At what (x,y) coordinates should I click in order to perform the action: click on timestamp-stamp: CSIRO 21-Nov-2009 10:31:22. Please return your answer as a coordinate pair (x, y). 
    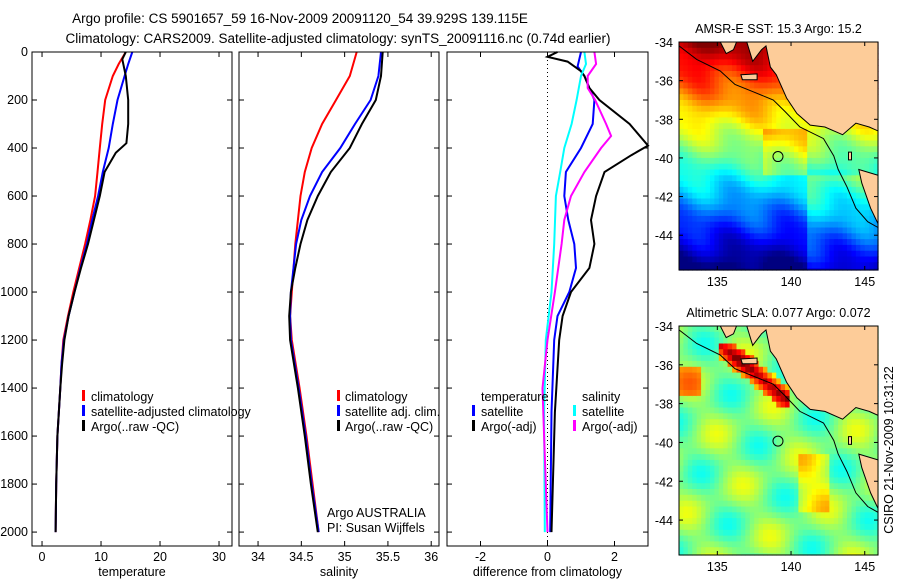
    Looking at the image, I should click on (889, 450).